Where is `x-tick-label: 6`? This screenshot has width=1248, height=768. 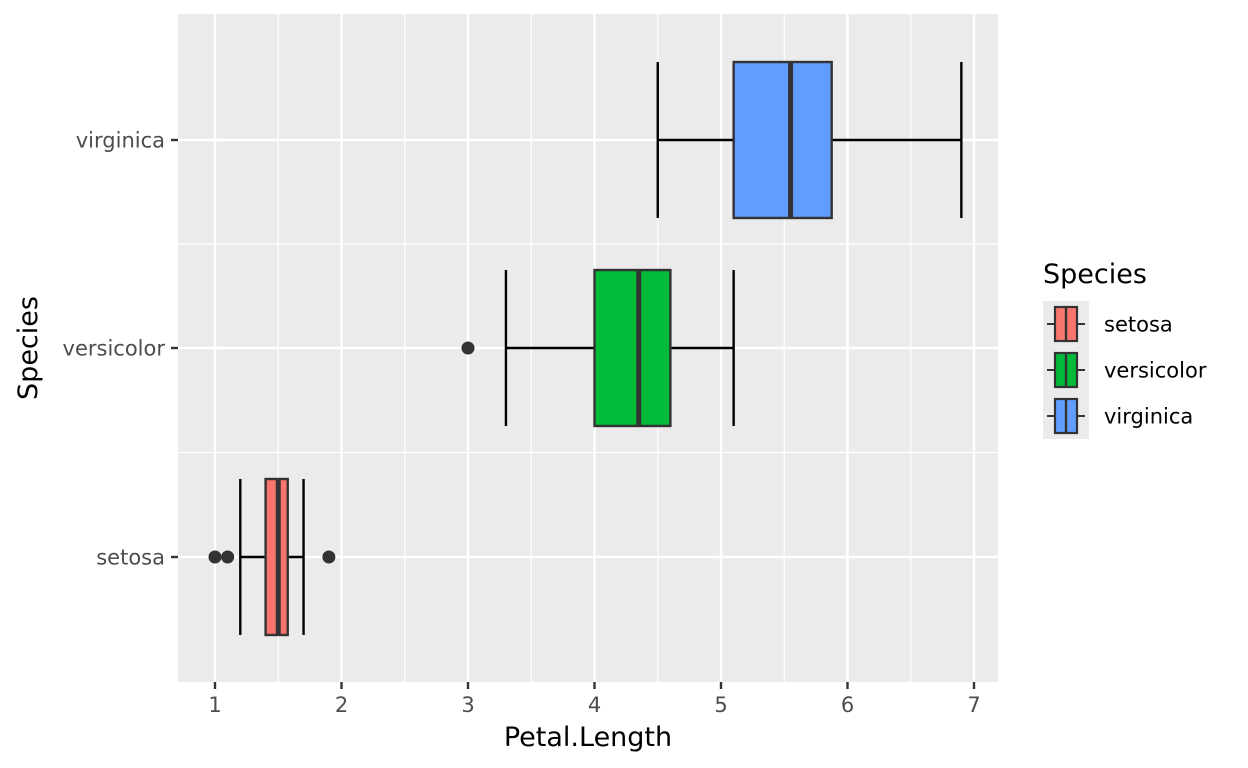
x-tick-label: 6 is located at coordinates (847, 705).